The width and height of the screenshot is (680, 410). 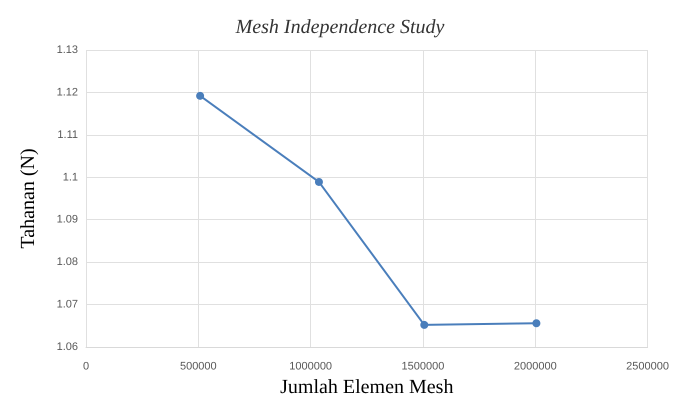 What do you see at coordinates (198, 366) in the screenshot?
I see `x-tick-label: 500000` at bounding box center [198, 366].